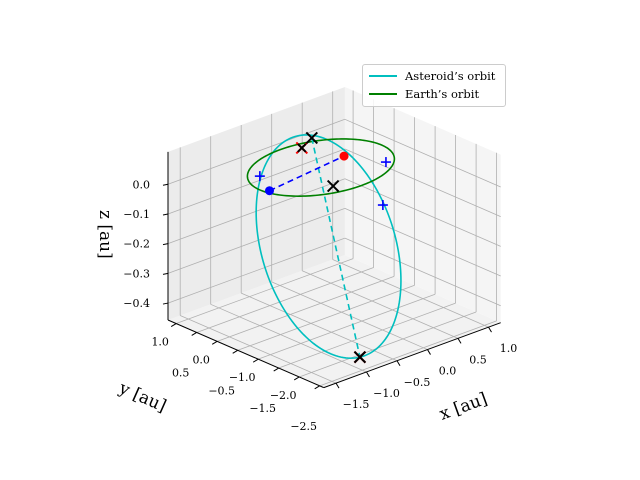 Image resolution: width=640 pixels, height=480 pixels. What do you see at coordinates (509, 348) in the screenshot?
I see `x-tick-label: 1.0` at bounding box center [509, 348].